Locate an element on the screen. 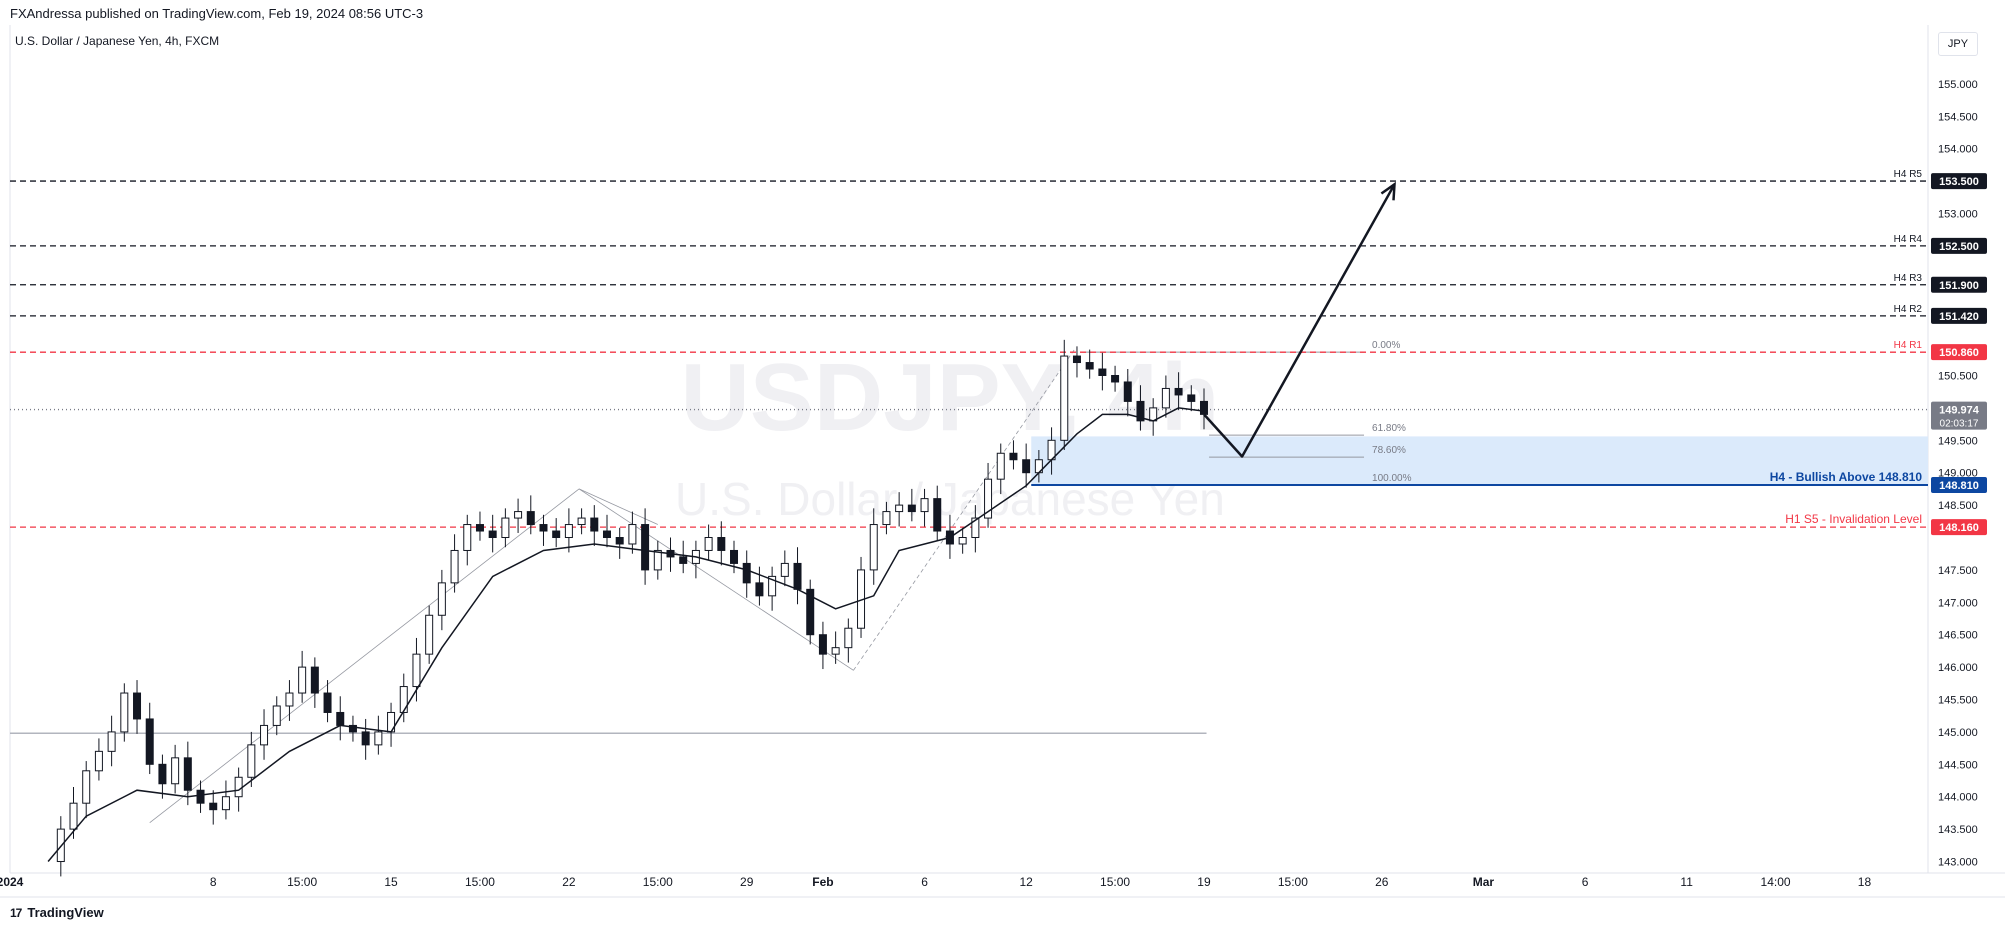 This screenshot has width=2005, height=931. price-axis-tick: 153.000 is located at coordinates (1958, 214).